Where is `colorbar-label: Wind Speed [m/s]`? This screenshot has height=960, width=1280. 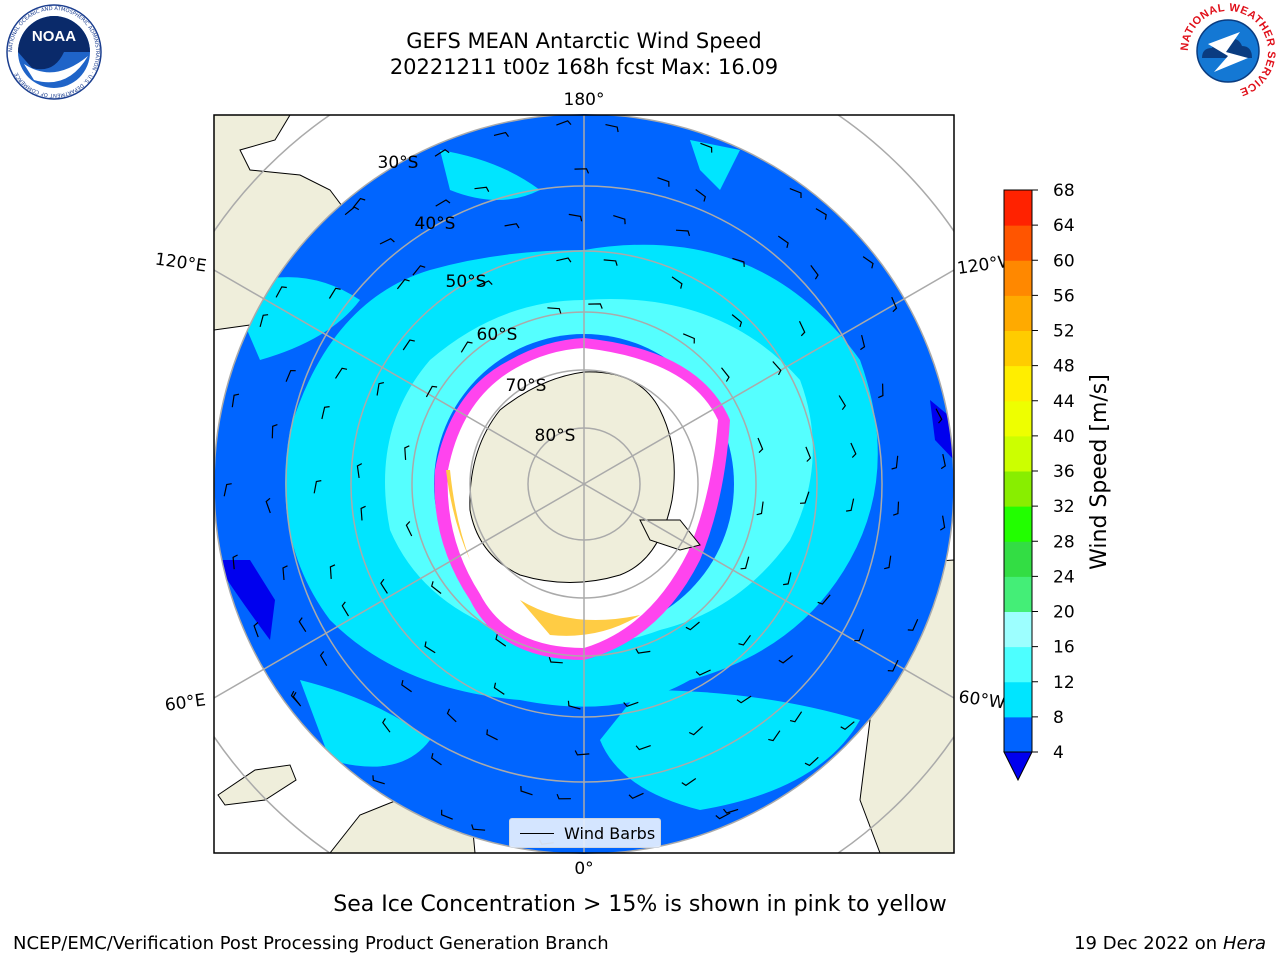 colorbar-label: Wind Speed [m/s] is located at coordinates (1099, 472).